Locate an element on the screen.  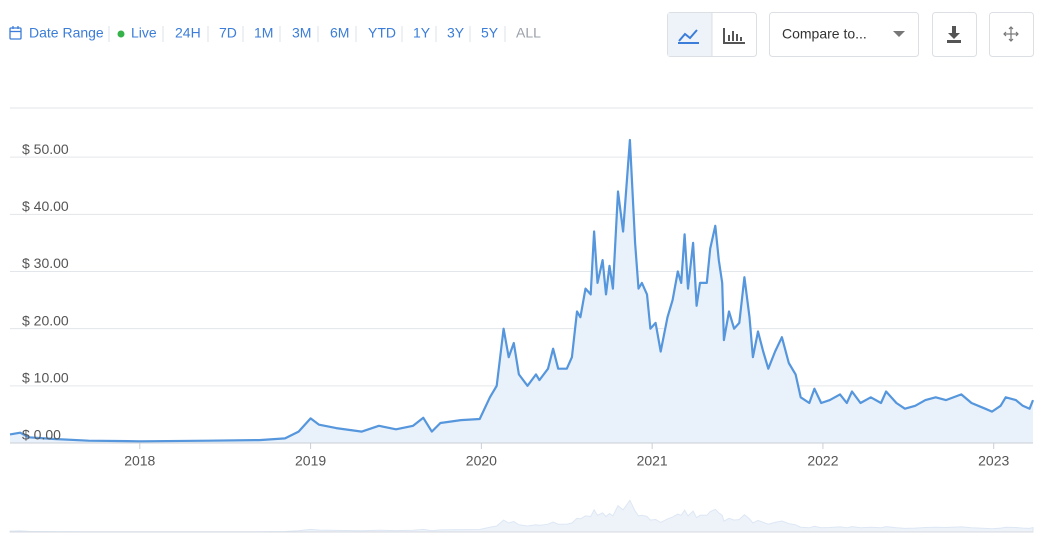
range-button: YTD is located at coordinates (382, 33).